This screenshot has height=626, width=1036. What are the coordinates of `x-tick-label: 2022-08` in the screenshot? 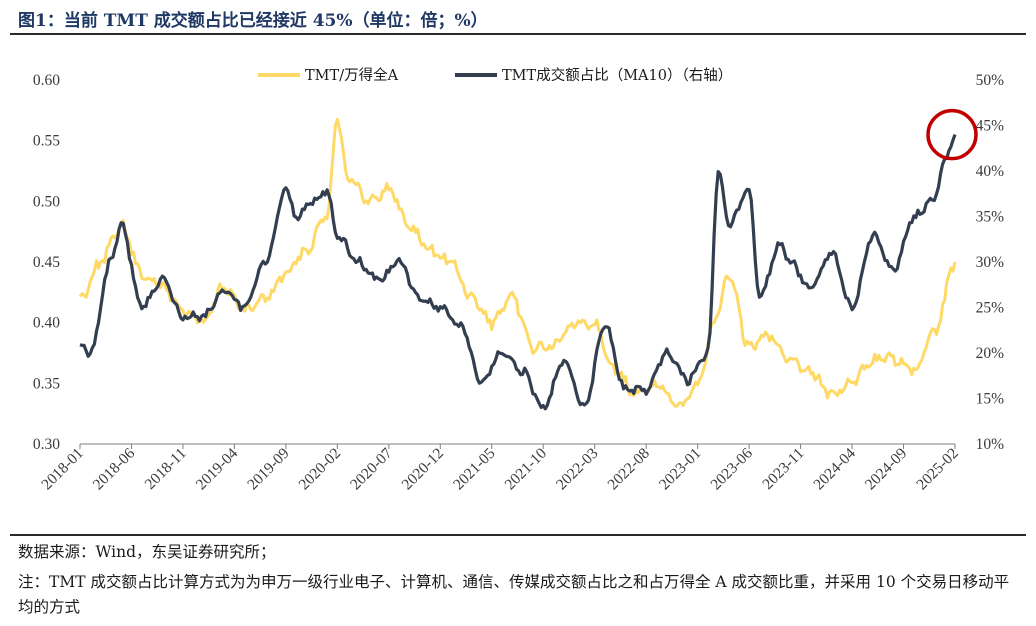 It's located at (628, 469).